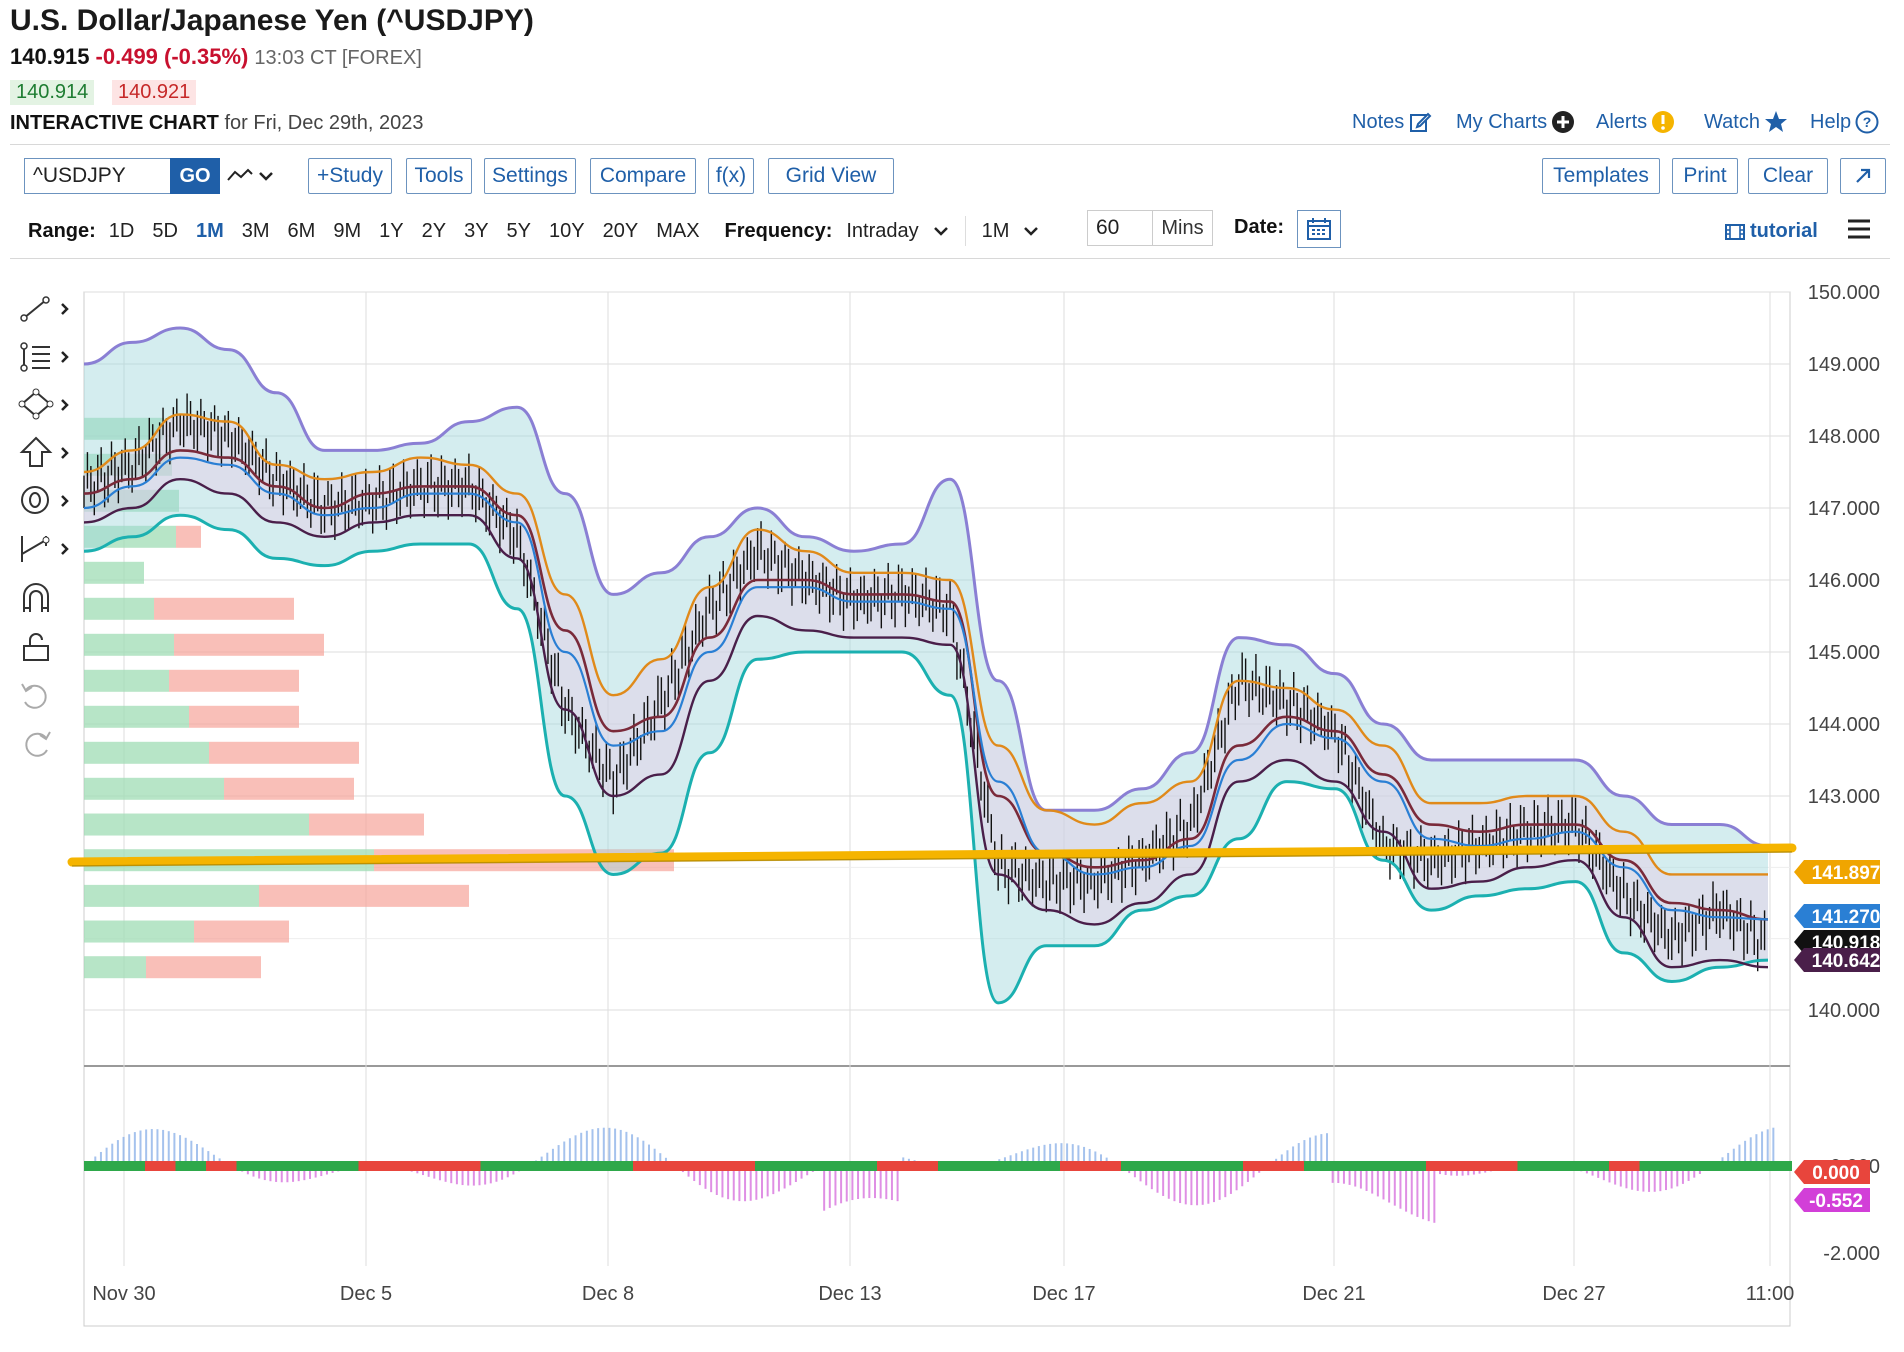 The image size is (1904, 1352). What do you see at coordinates (255, 230) in the screenshot?
I see `range-3m: 3M` at bounding box center [255, 230].